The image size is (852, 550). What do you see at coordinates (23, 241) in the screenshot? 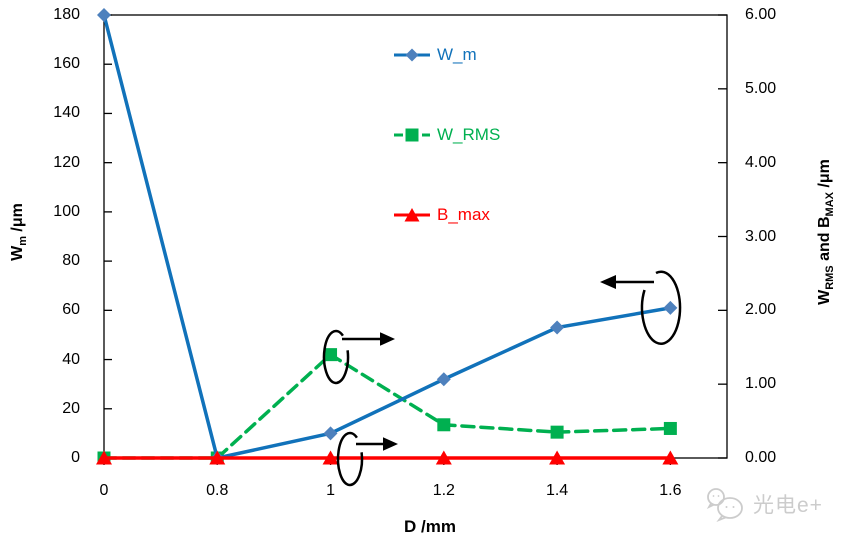
I see `axis-title-subscript: m` at bounding box center [23, 241].